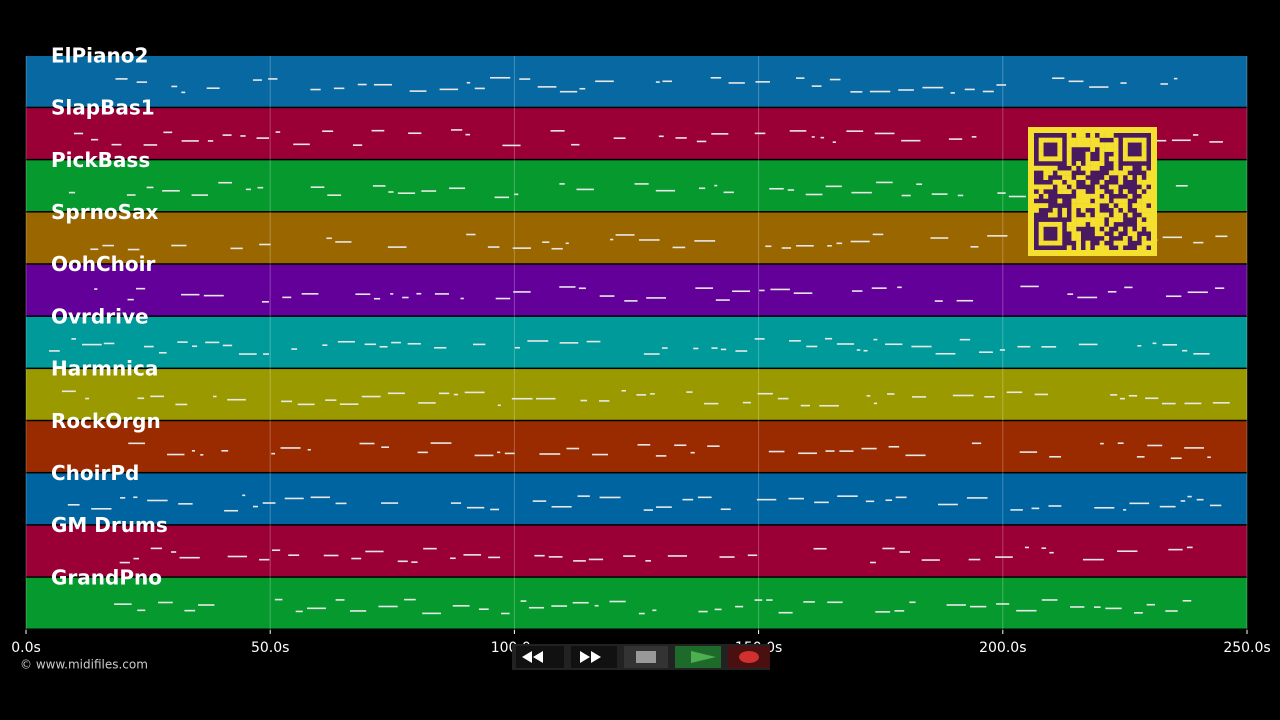 The height and width of the screenshot is (720, 1280). What do you see at coordinates (104, 212) in the screenshot?
I see `track-name: SprnoSax` at bounding box center [104, 212].